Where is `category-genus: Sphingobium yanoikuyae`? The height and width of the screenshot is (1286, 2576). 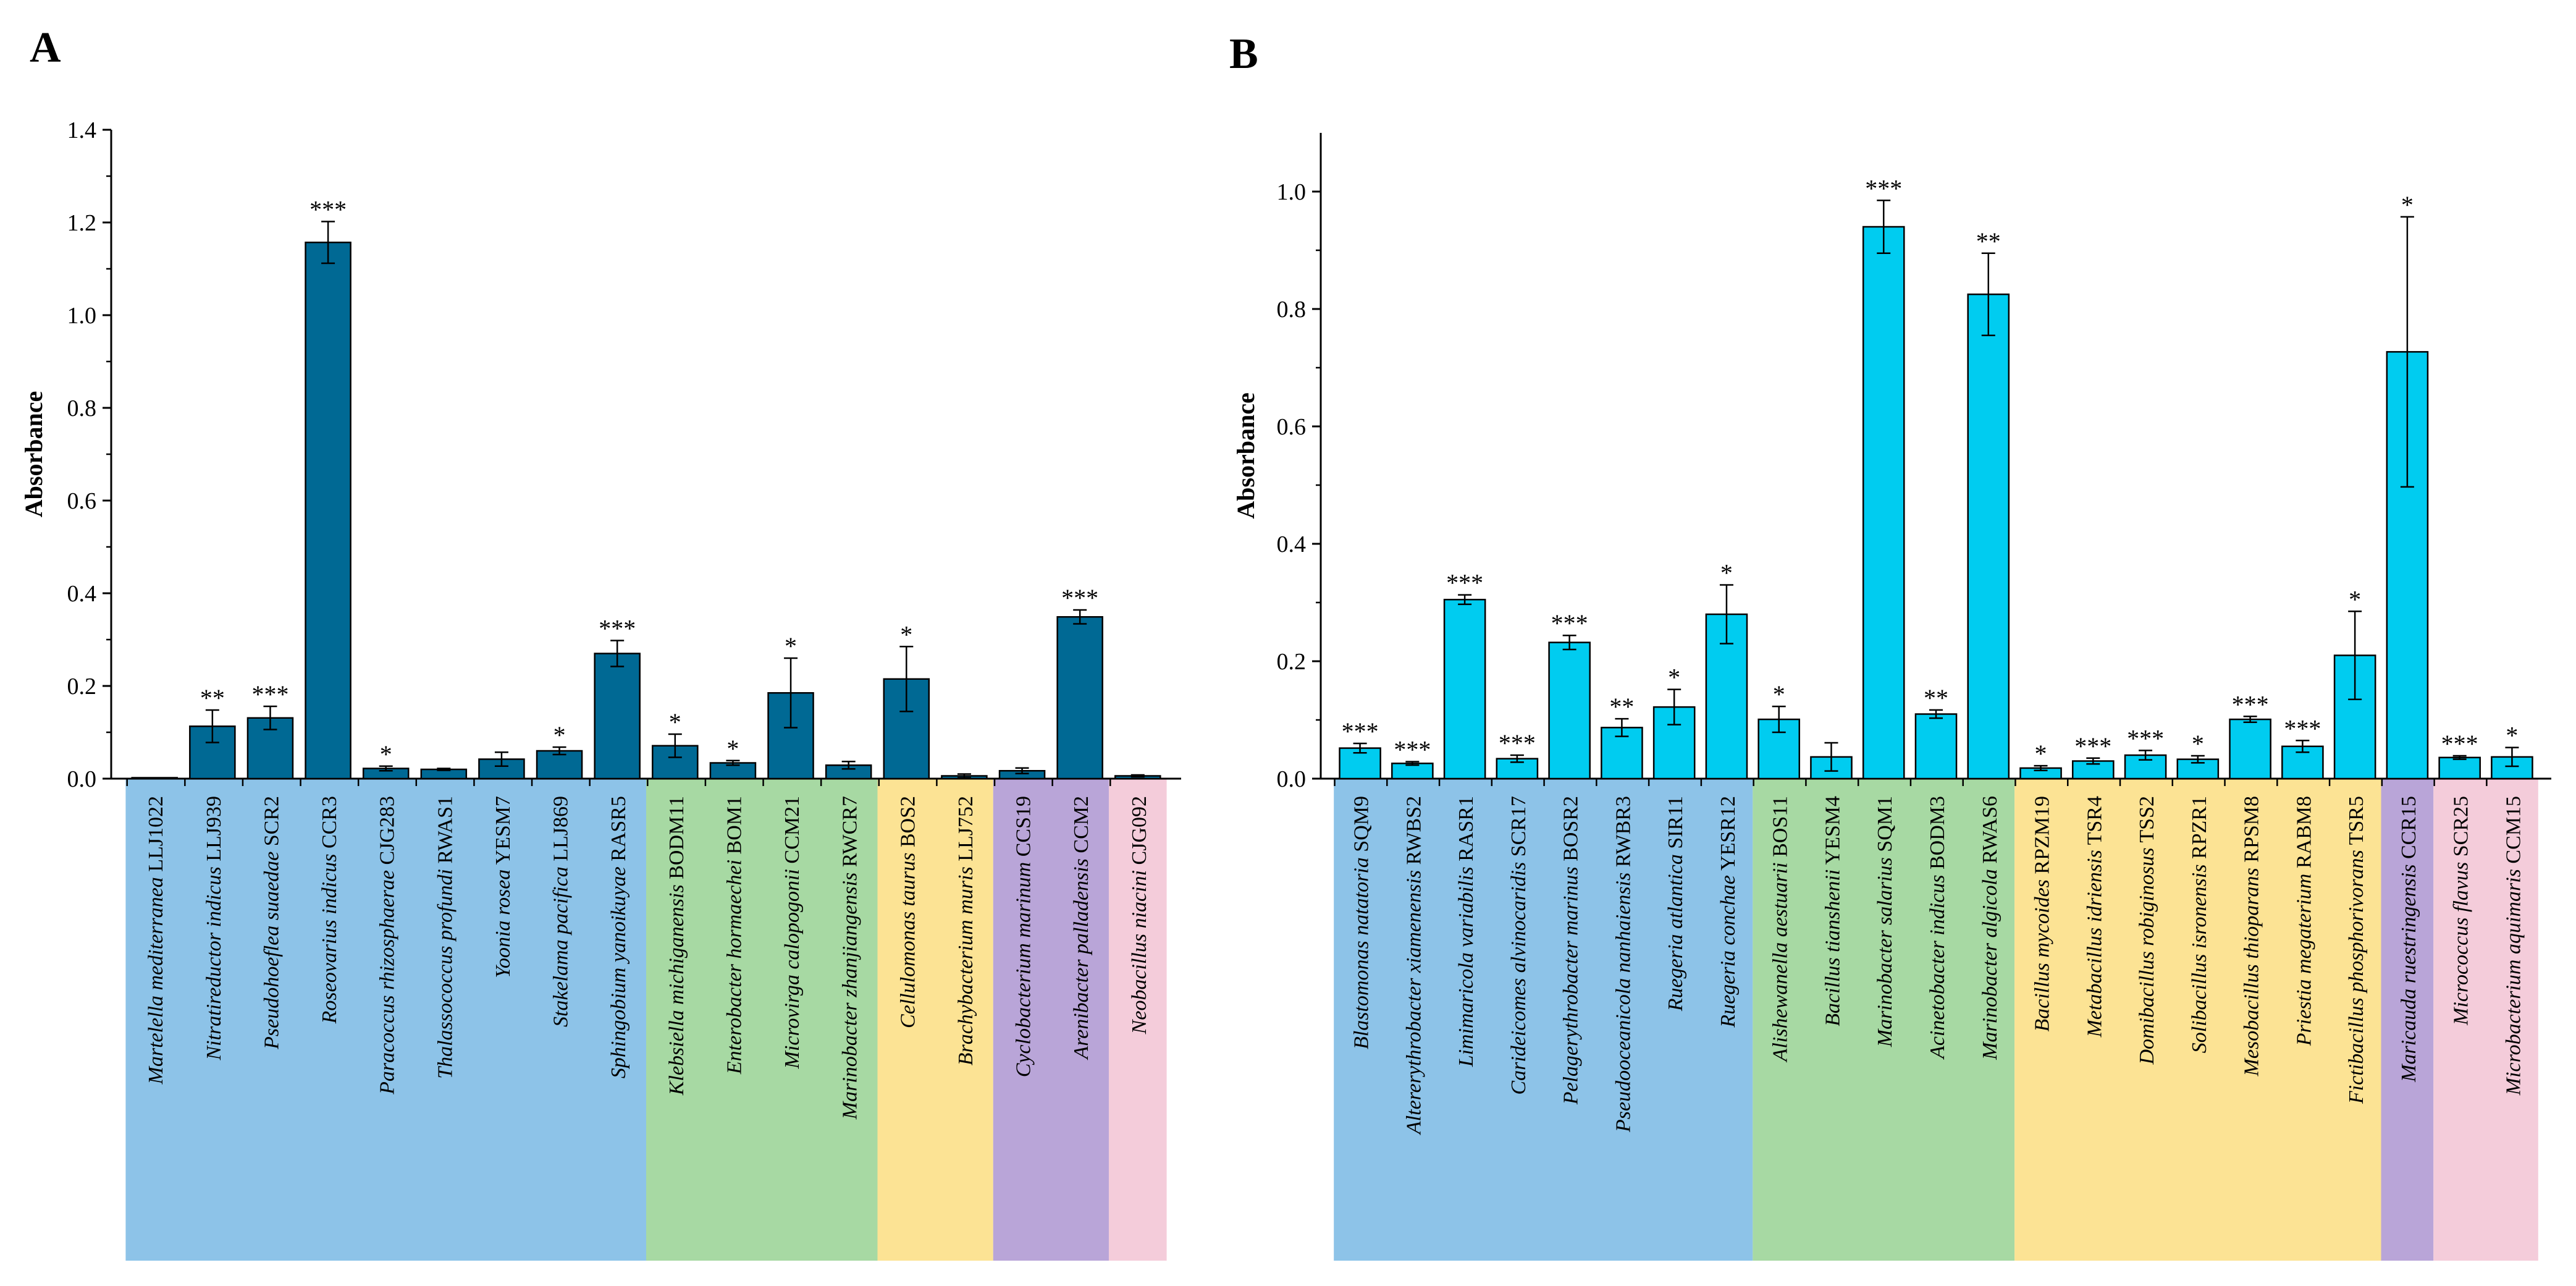
category-genus: Sphingobium yanoikuyae is located at coordinates (618, 972).